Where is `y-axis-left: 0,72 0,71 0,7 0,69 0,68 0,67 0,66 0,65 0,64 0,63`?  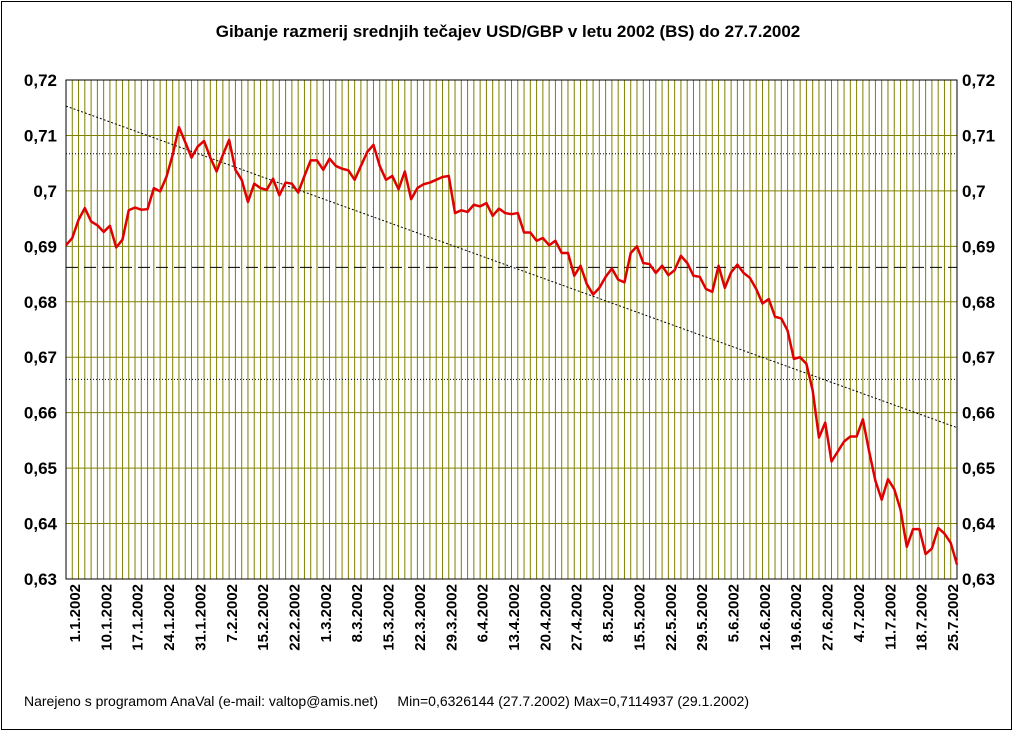
y-axis-left: 0,72 0,71 0,7 0,69 0,68 0,67 0,66 0,65 0,64 0,63 is located at coordinates (41, 330).